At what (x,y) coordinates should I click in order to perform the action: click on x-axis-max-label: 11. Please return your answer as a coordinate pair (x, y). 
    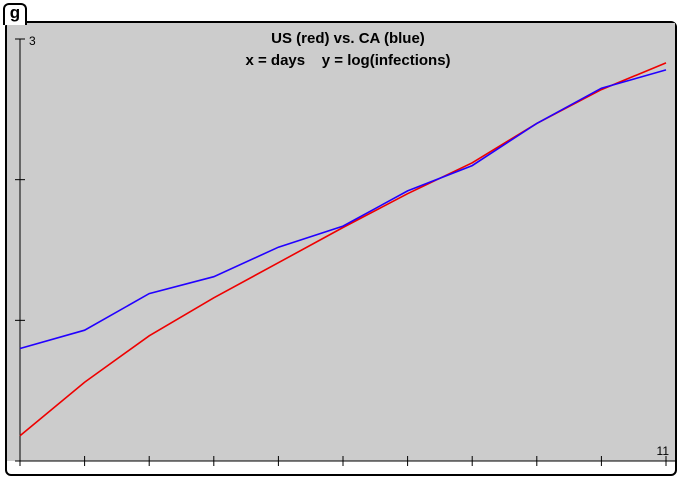
    Looking at the image, I should click on (663, 451).